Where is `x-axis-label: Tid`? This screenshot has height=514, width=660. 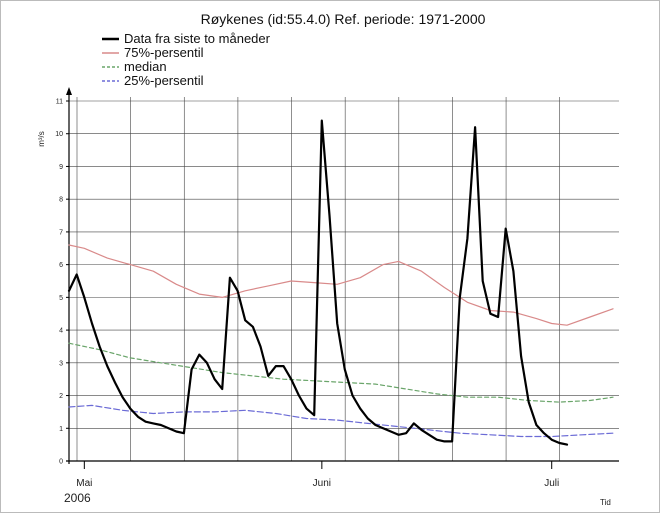
x-axis-label: Tid is located at coordinates (605, 502).